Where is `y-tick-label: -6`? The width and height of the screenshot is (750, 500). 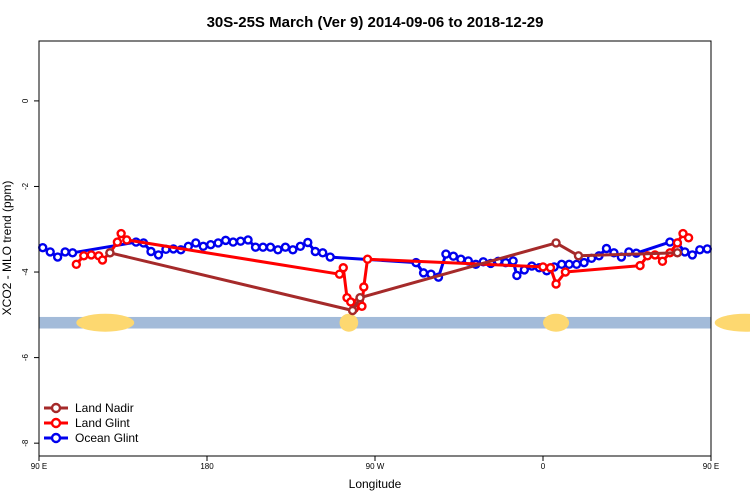 y-tick-label: -6 is located at coordinates (25, 357).